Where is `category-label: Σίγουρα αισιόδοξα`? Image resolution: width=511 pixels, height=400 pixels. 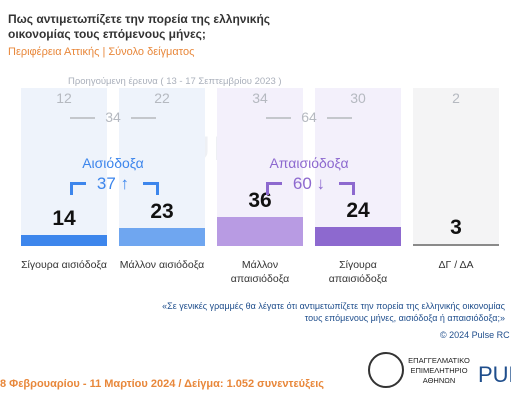 category-label: Σίγουρα αισιόδοξα is located at coordinates (64, 265).